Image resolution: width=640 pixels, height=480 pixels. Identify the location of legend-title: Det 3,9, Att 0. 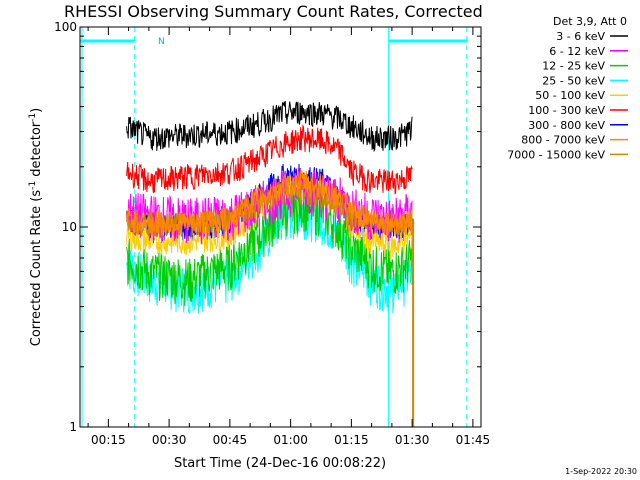
(590, 21).